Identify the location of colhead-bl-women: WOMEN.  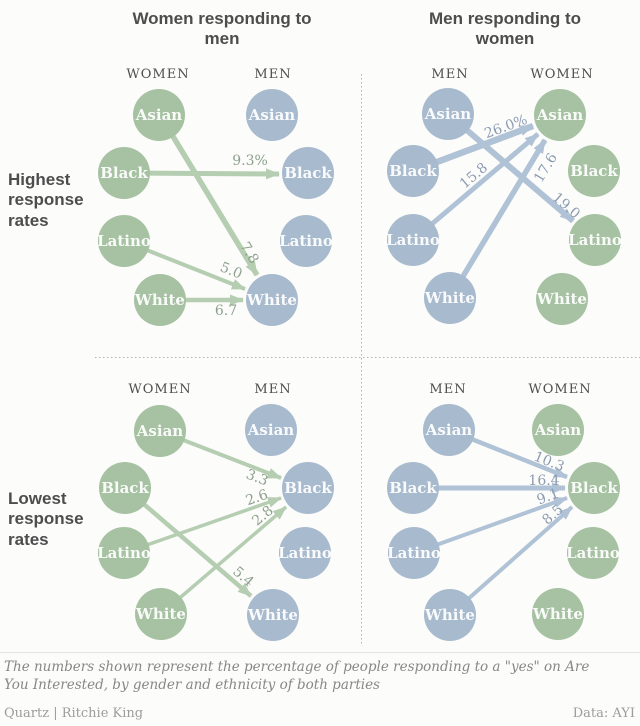
(160, 389).